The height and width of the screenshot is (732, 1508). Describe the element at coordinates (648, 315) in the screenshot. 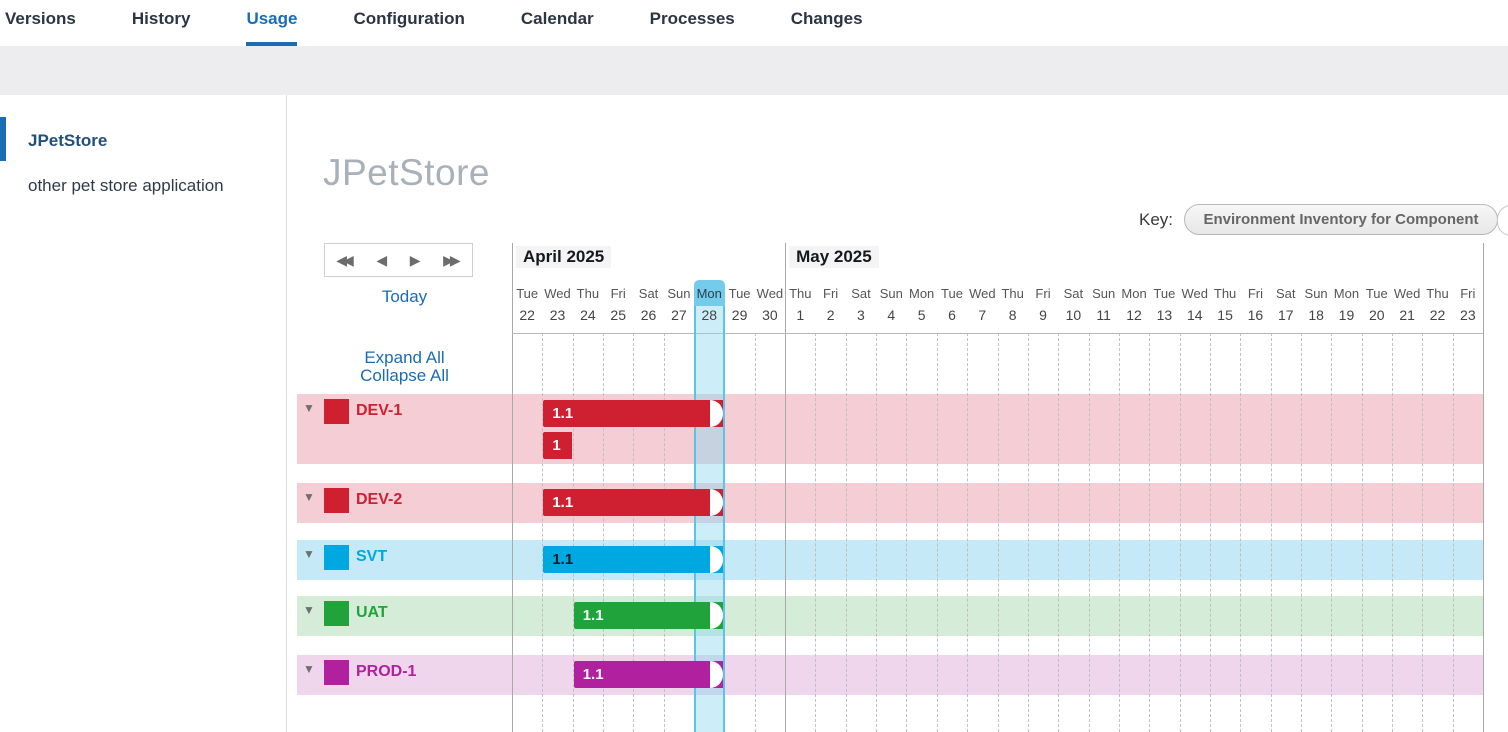

I see `day-number-label: 26` at that location.